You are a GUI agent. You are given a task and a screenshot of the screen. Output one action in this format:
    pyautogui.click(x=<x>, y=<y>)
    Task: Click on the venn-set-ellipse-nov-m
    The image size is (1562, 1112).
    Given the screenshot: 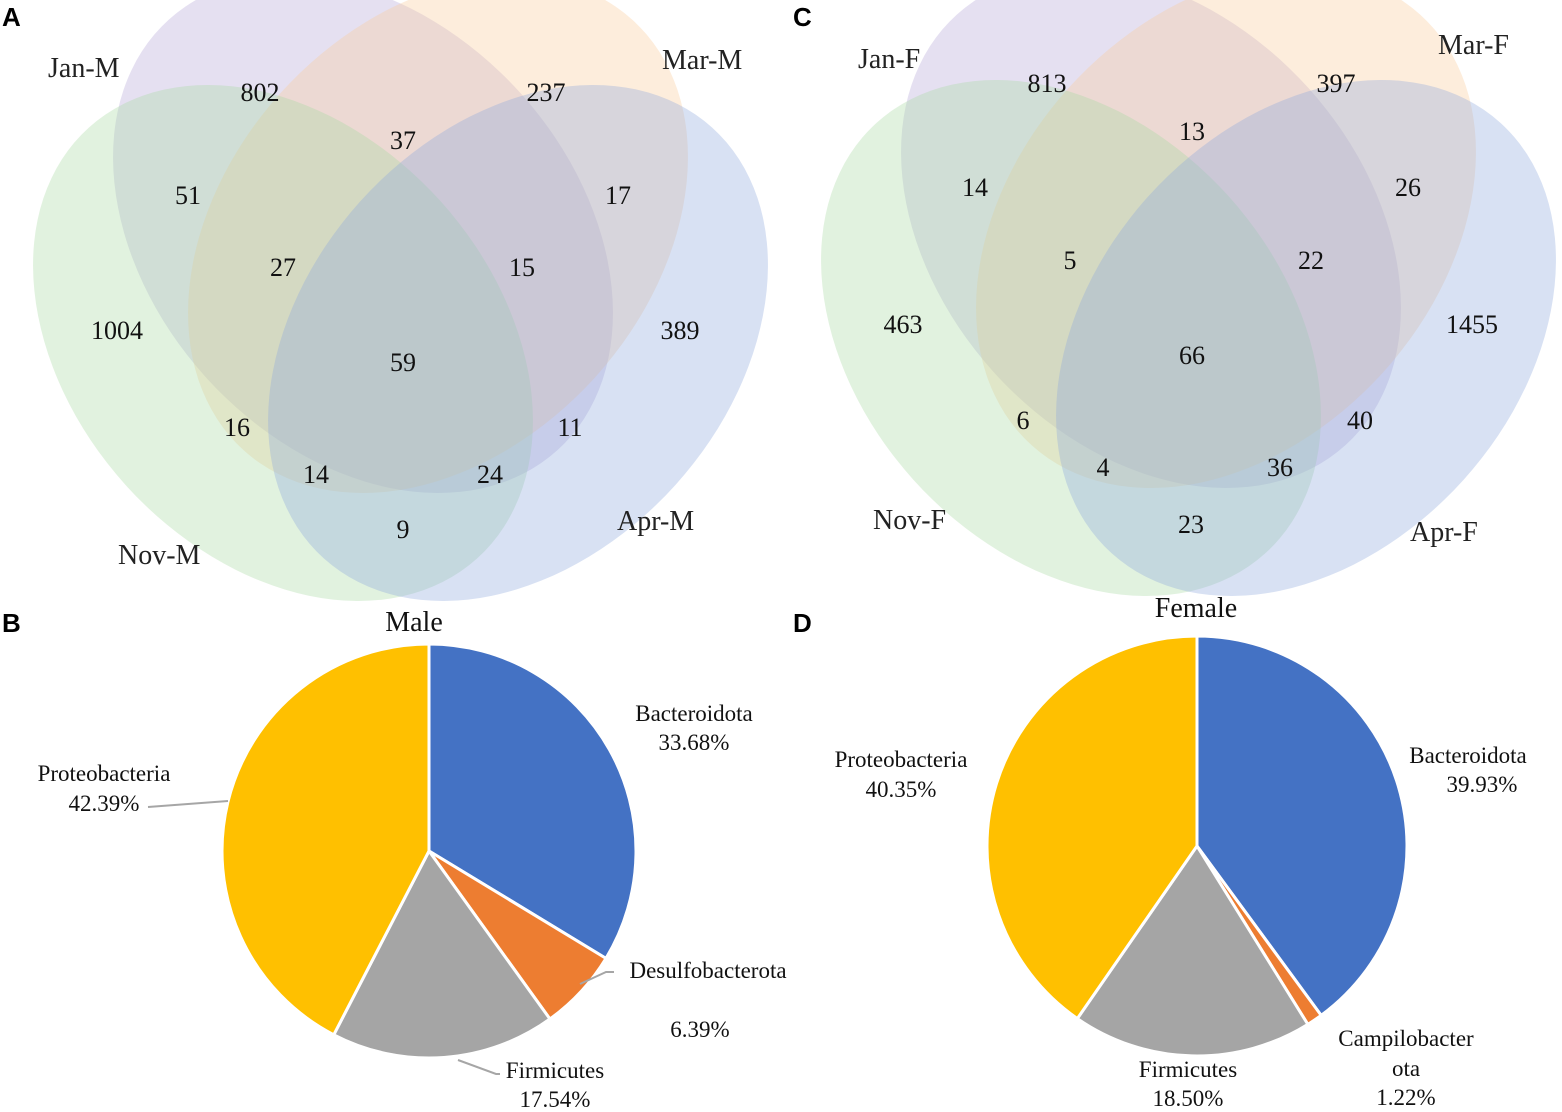 What is the action you would take?
    pyautogui.click(x=283, y=343)
    